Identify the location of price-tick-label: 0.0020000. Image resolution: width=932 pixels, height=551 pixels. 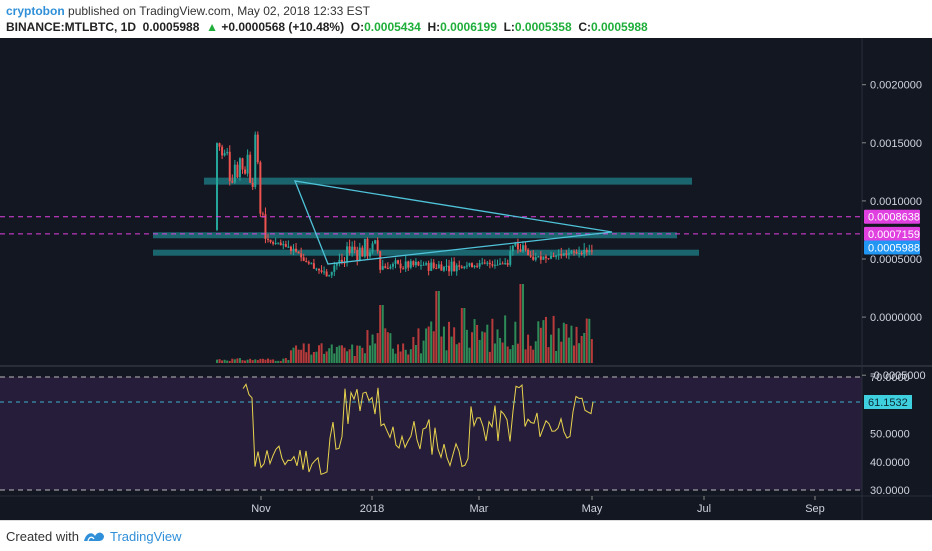
(896, 86).